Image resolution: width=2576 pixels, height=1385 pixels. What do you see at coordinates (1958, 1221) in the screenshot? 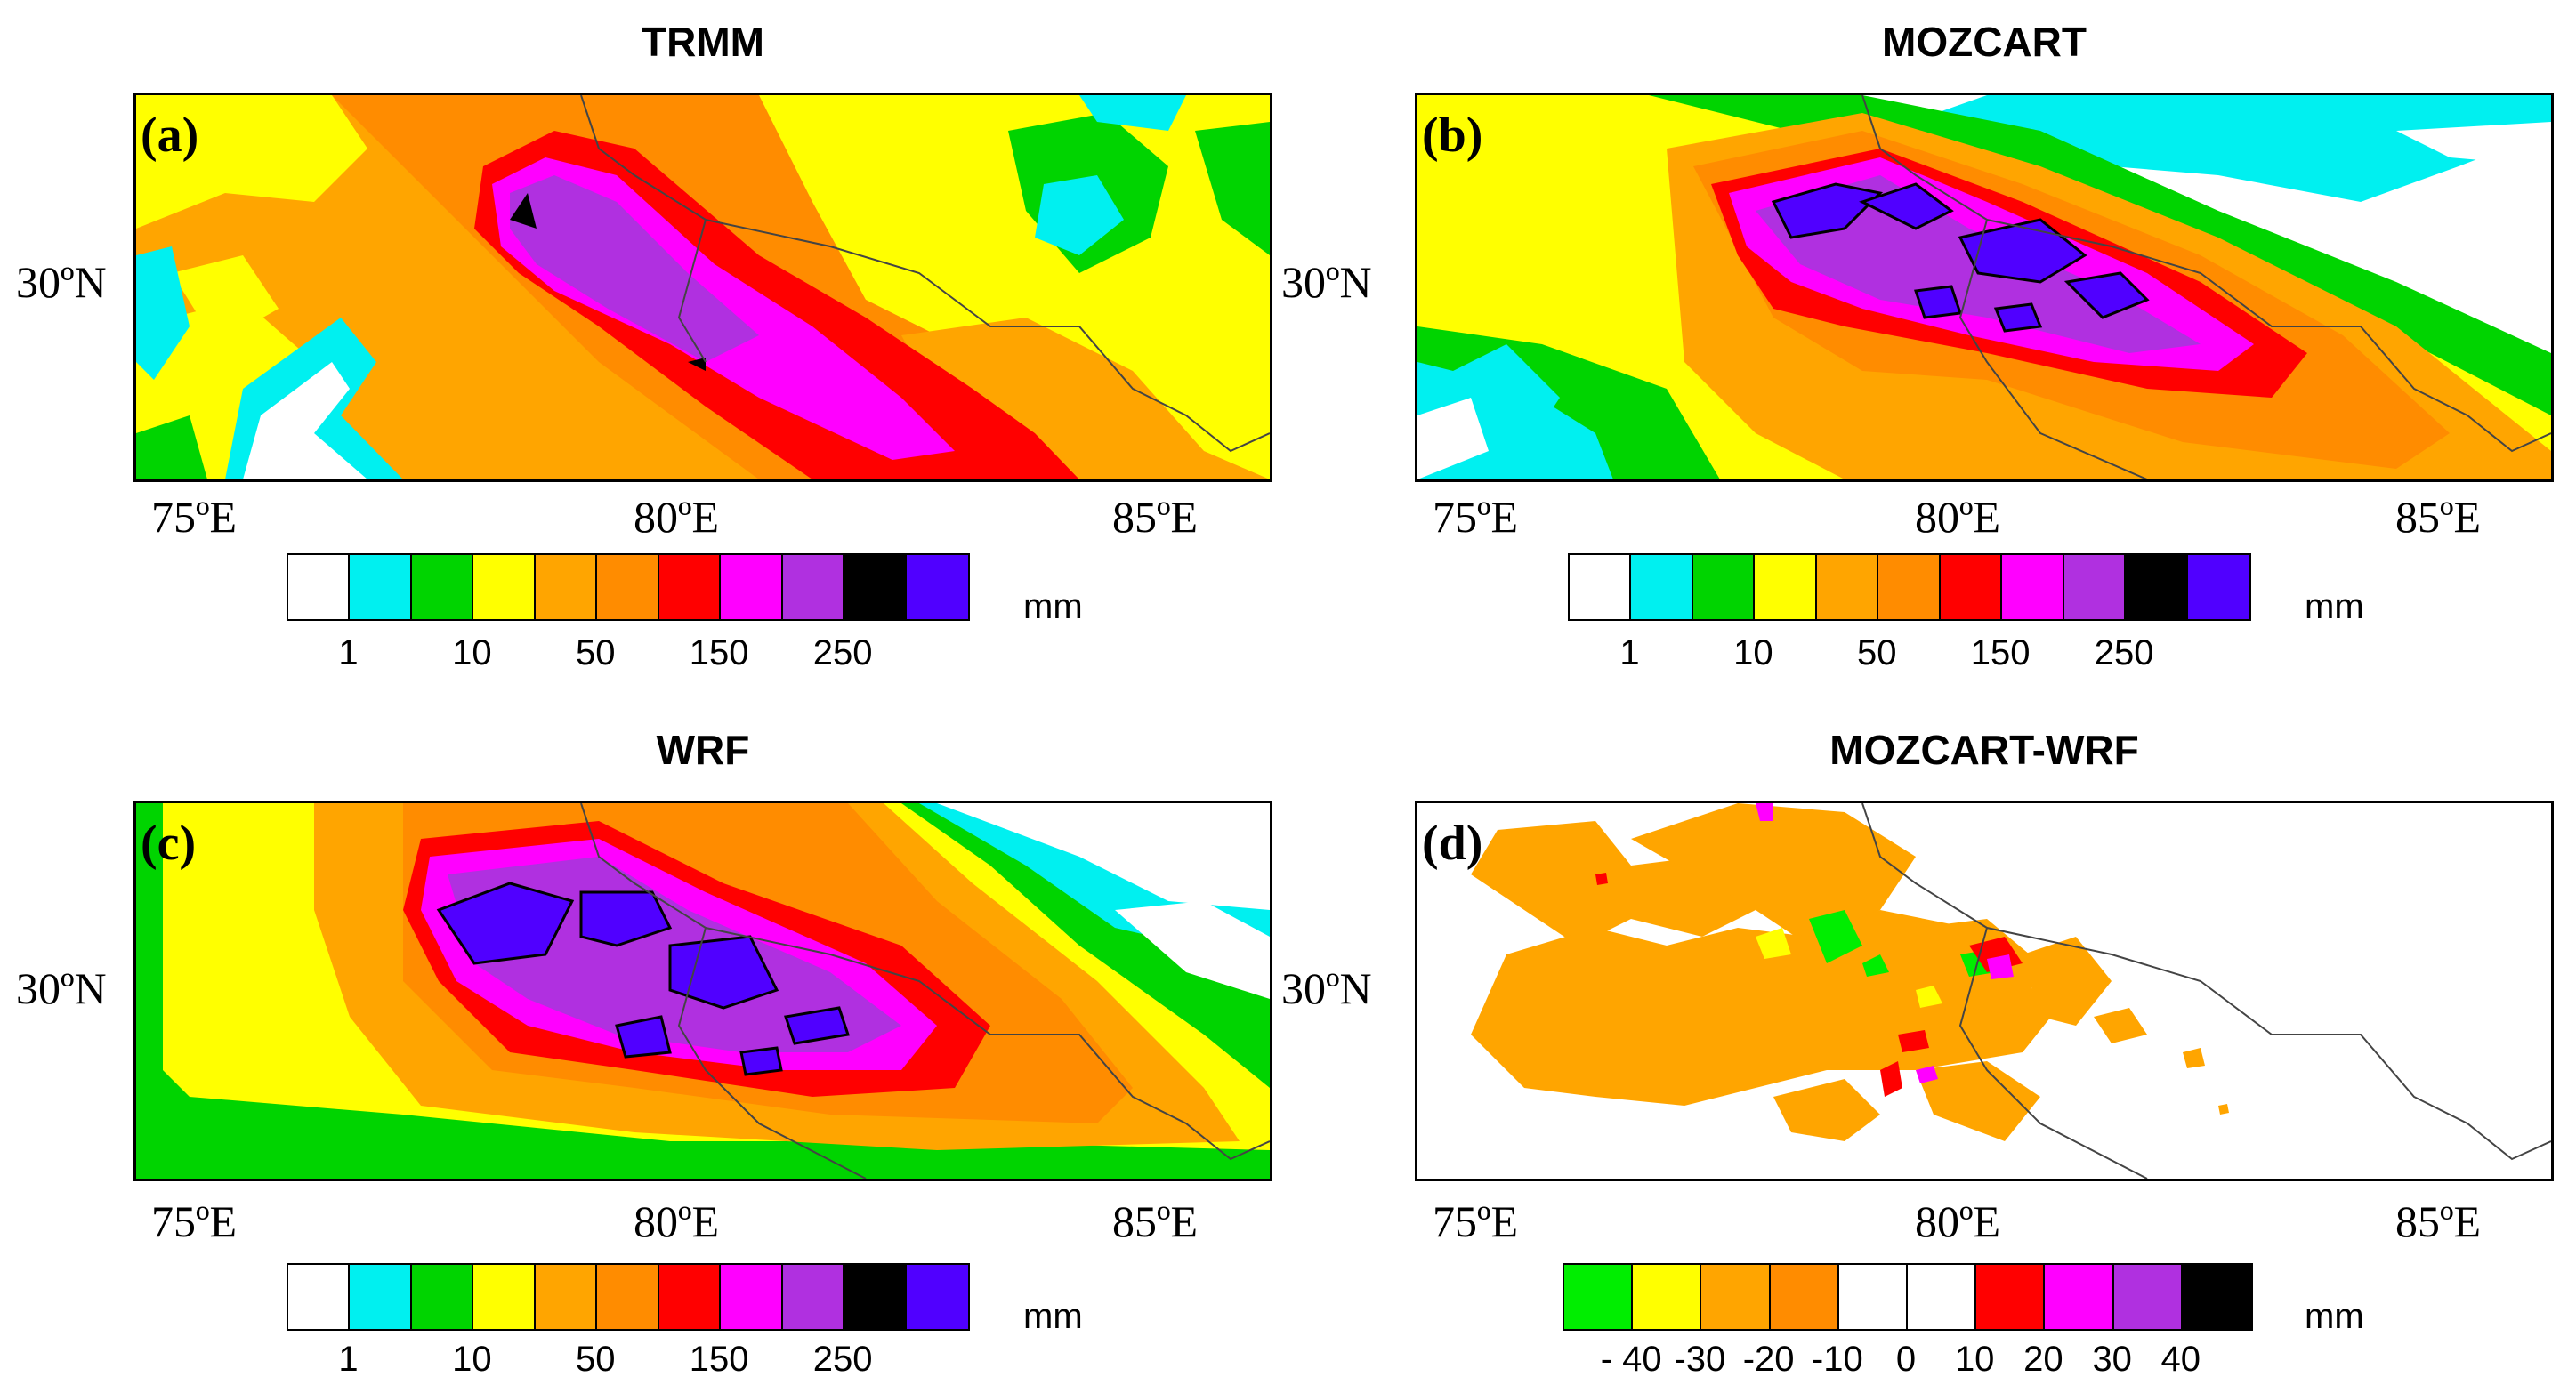
I see `panel-d-lon-80: 80ºE` at bounding box center [1958, 1221].